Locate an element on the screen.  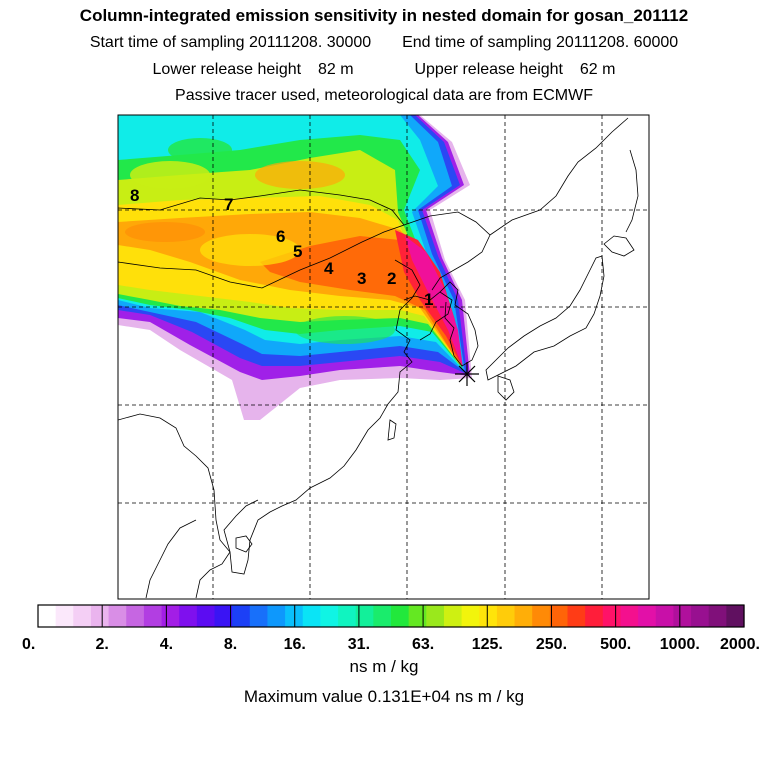
plume-marker-7: 7 is located at coordinates (228, 204).